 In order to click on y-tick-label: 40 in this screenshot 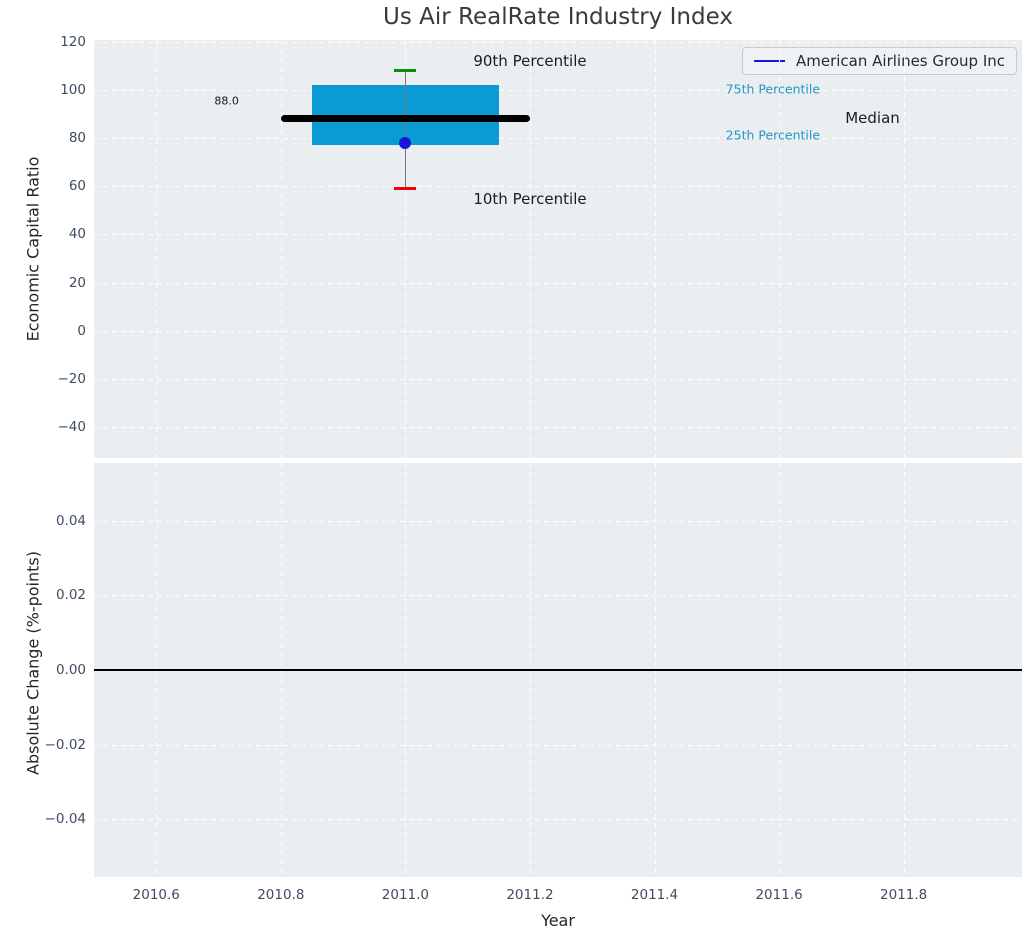, I will do `click(77, 234)`.